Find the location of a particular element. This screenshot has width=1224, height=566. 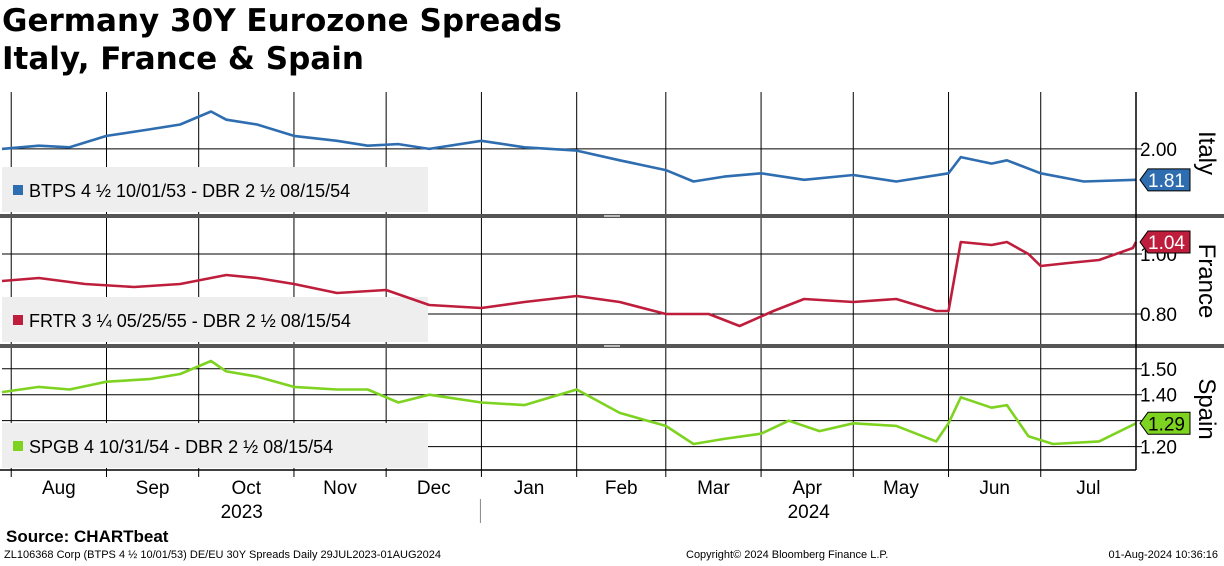

y-tick-label: 1.40 is located at coordinates (1158, 396).